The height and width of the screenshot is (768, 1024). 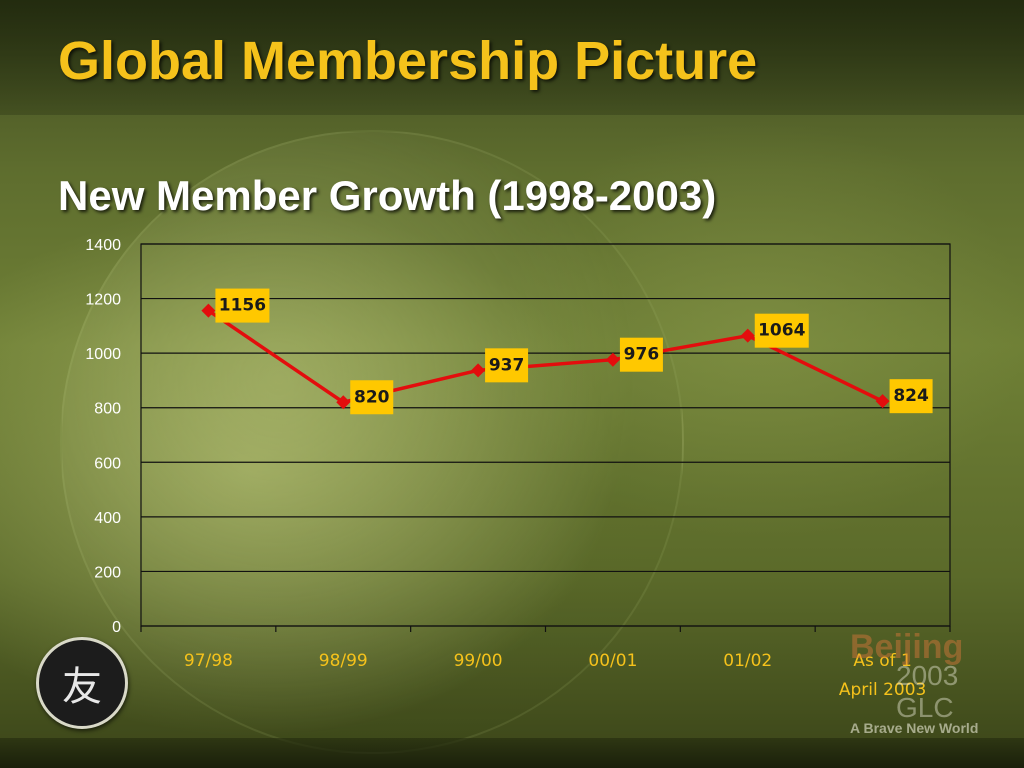 What do you see at coordinates (107, 518) in the screenshot?
I see `y-tick-label: 400` at bounding box center [107, 518].